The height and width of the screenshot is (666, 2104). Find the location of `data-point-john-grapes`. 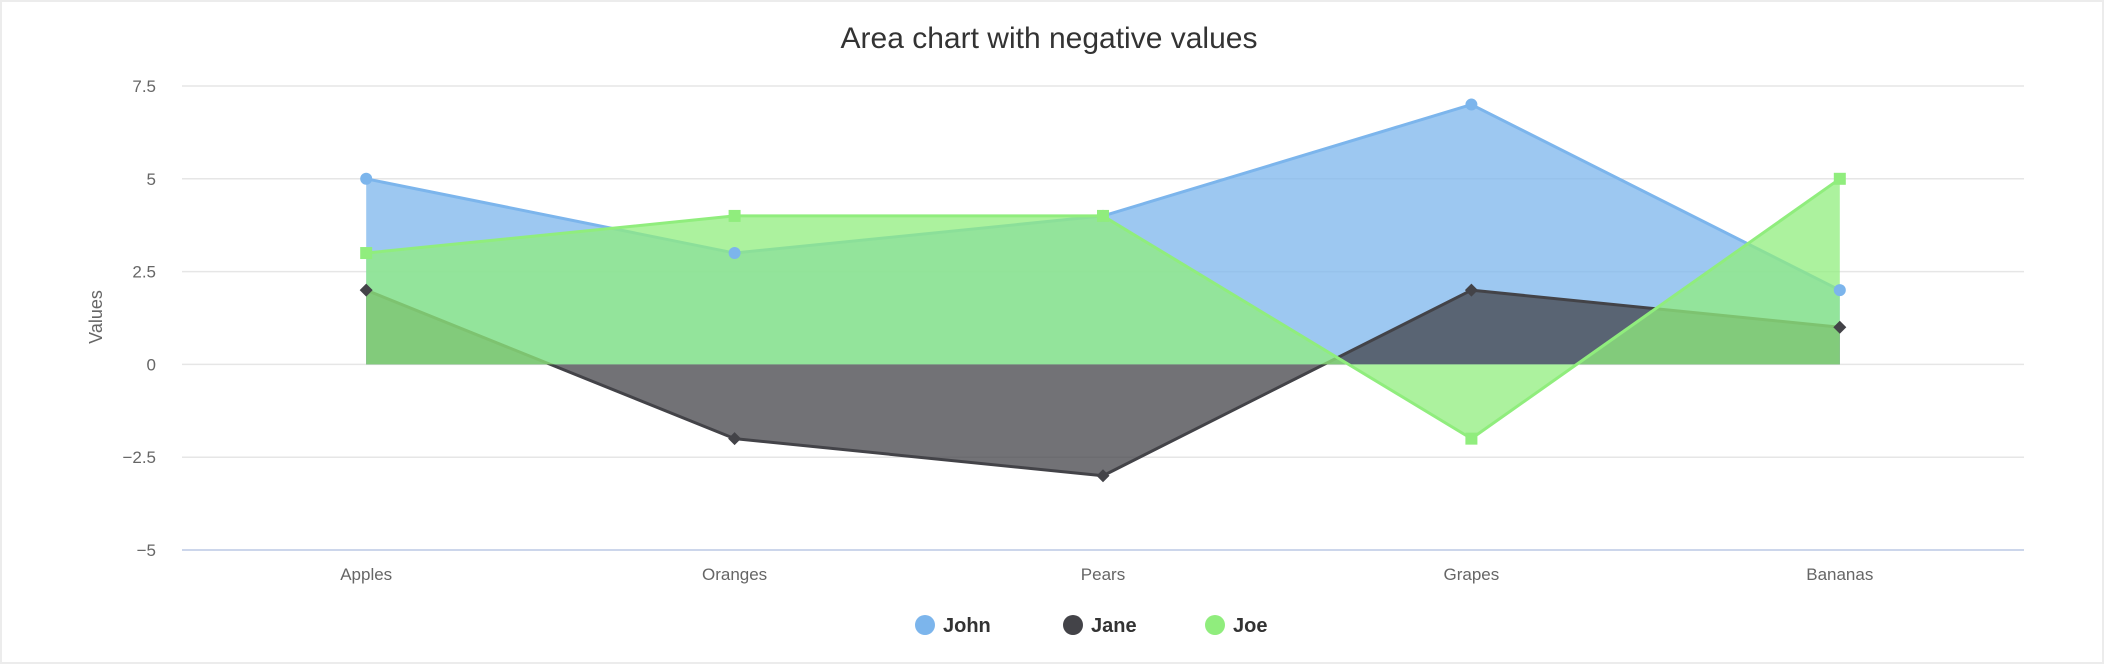

data-point-john-grapes is located at coordinates (1471, 104).